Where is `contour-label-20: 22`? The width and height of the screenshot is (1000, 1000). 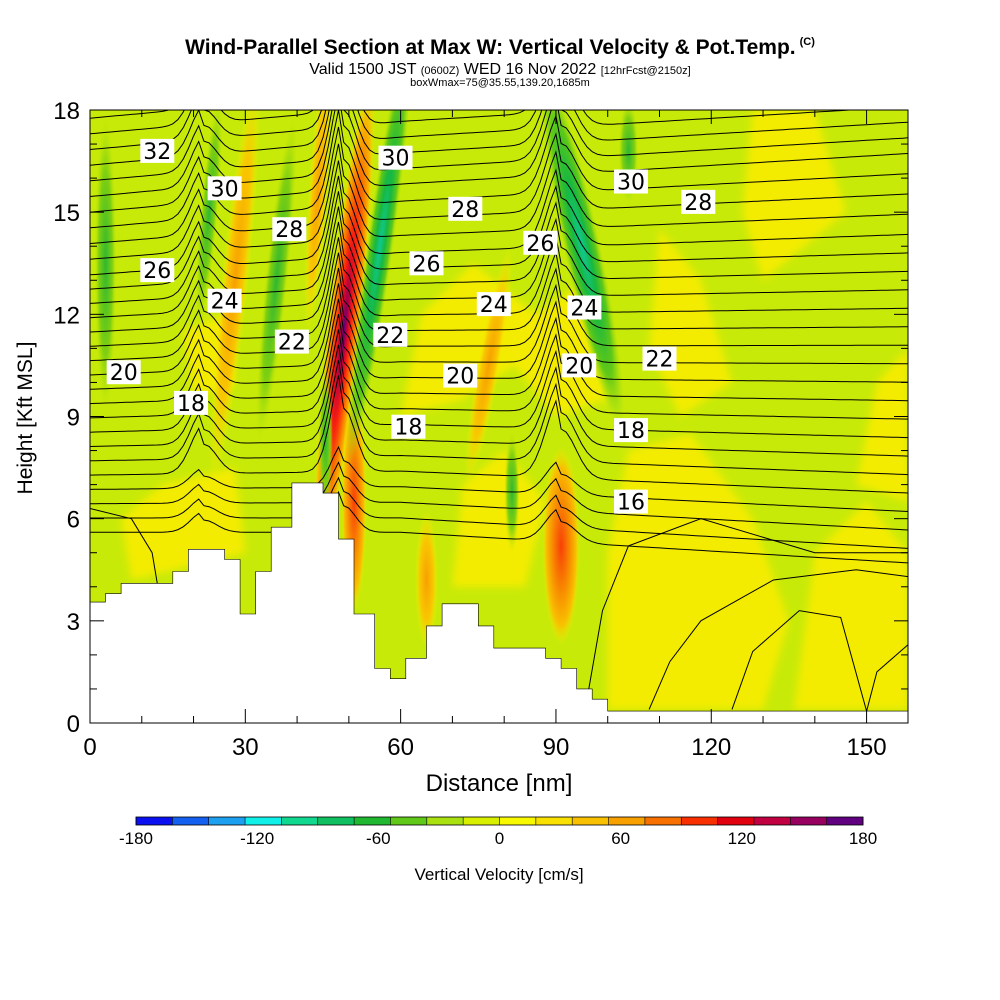
contour-label-20: 22 is located at coordinates (659, 359).